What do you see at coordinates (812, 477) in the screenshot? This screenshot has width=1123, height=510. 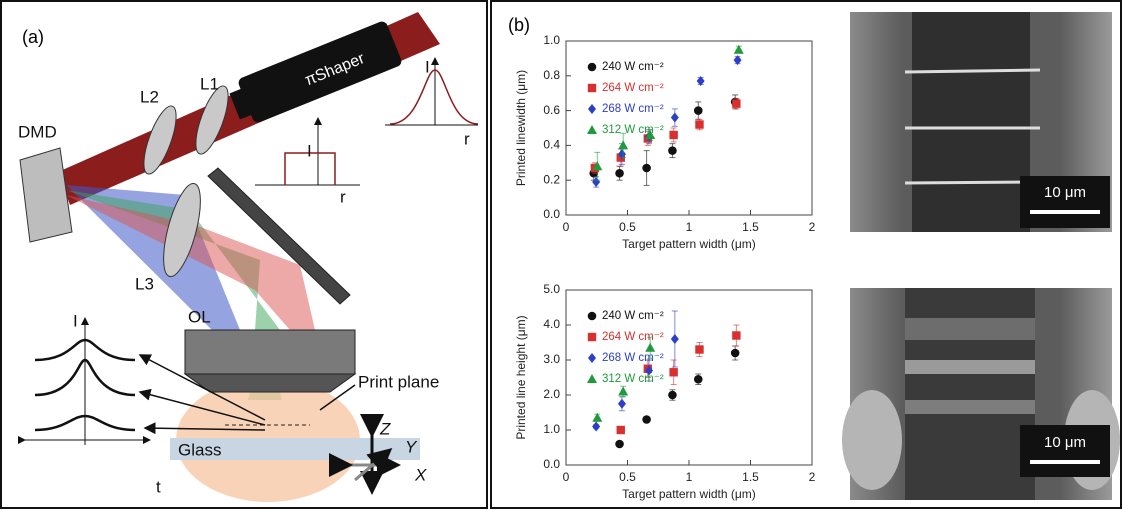 I see `x-tick-label: 2` at bounding box center [812, 477].